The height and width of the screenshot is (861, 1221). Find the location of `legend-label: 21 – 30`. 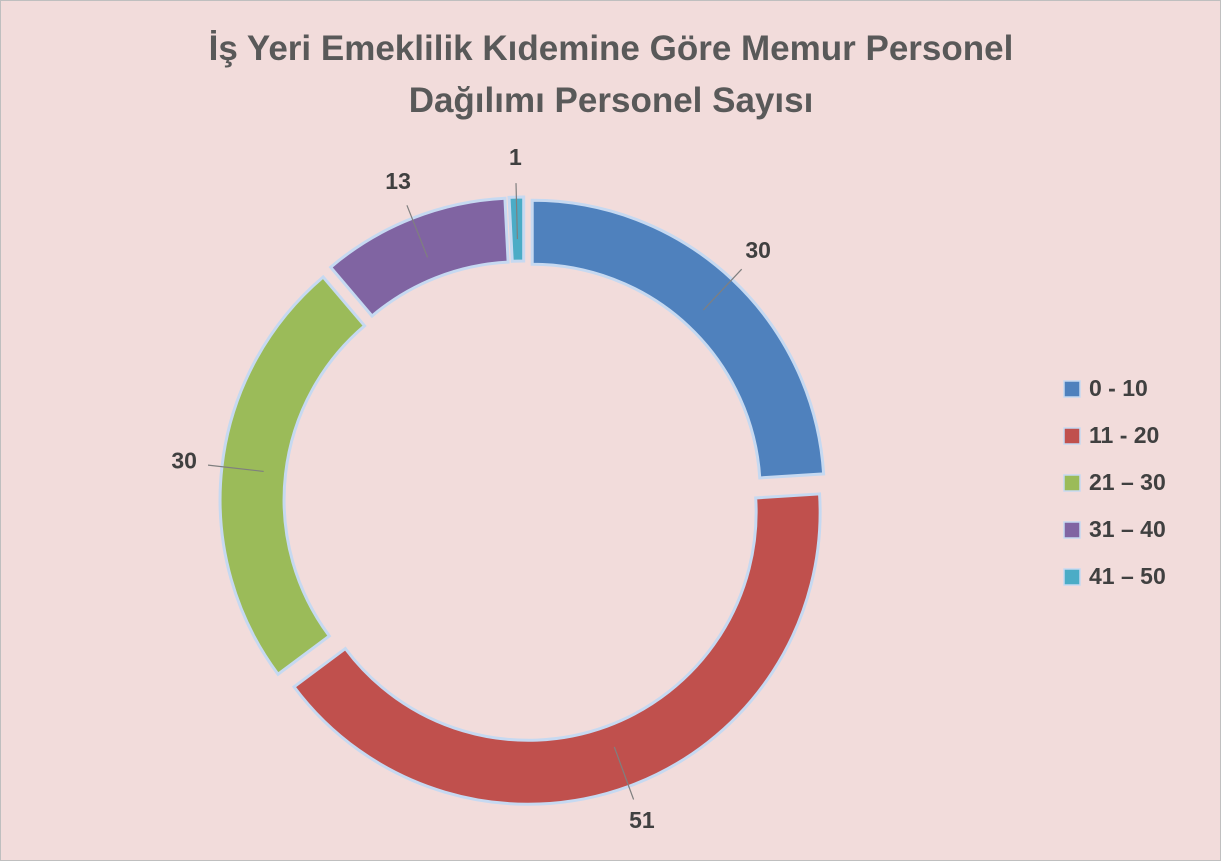

legend-label: 21 – 30 is located at coordinates (1127, 482).